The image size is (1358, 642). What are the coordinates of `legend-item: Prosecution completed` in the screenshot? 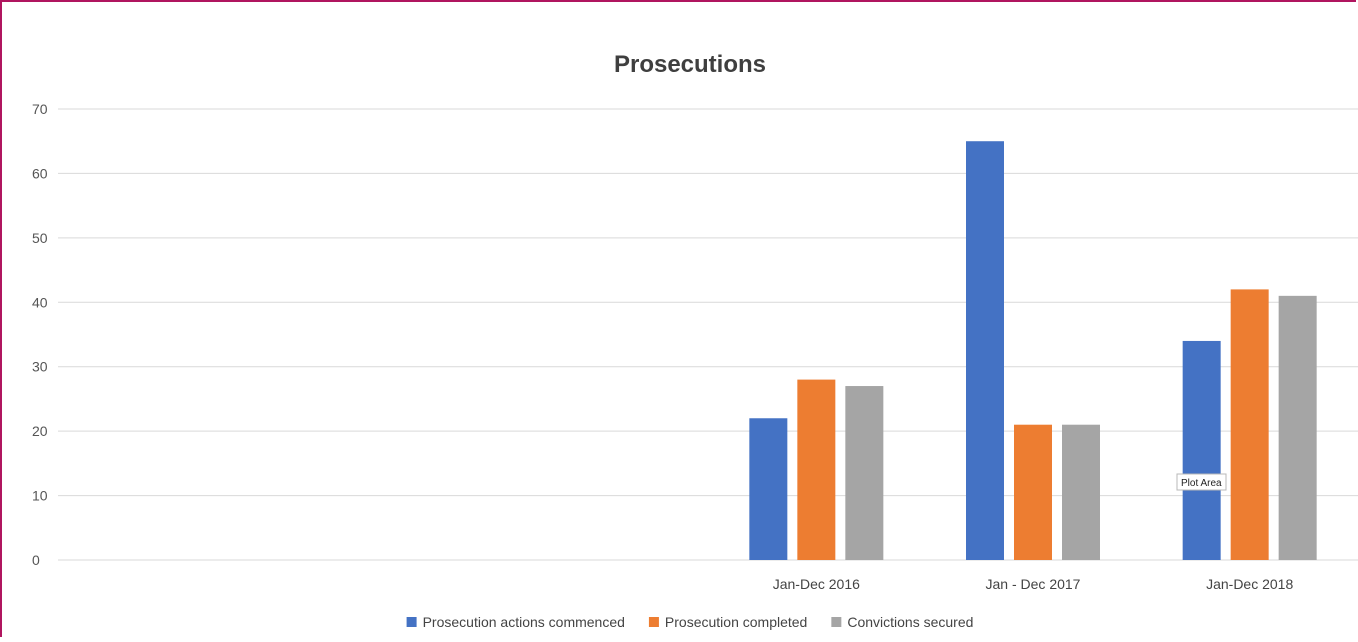 It's located at (727, 622).